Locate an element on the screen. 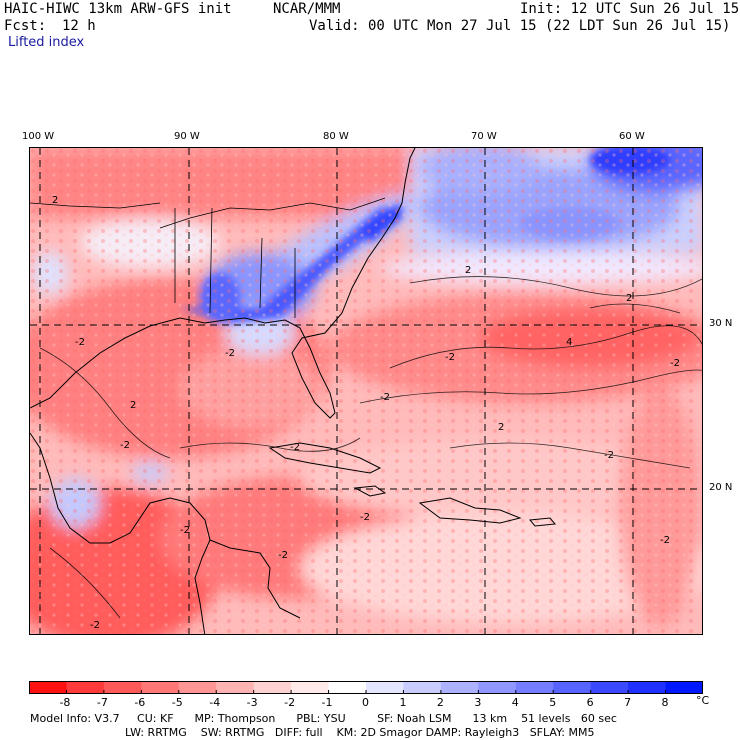 This screenshot has height=740, width=740. lat-label-30n: 30 N is located at coordinates (721, 323).